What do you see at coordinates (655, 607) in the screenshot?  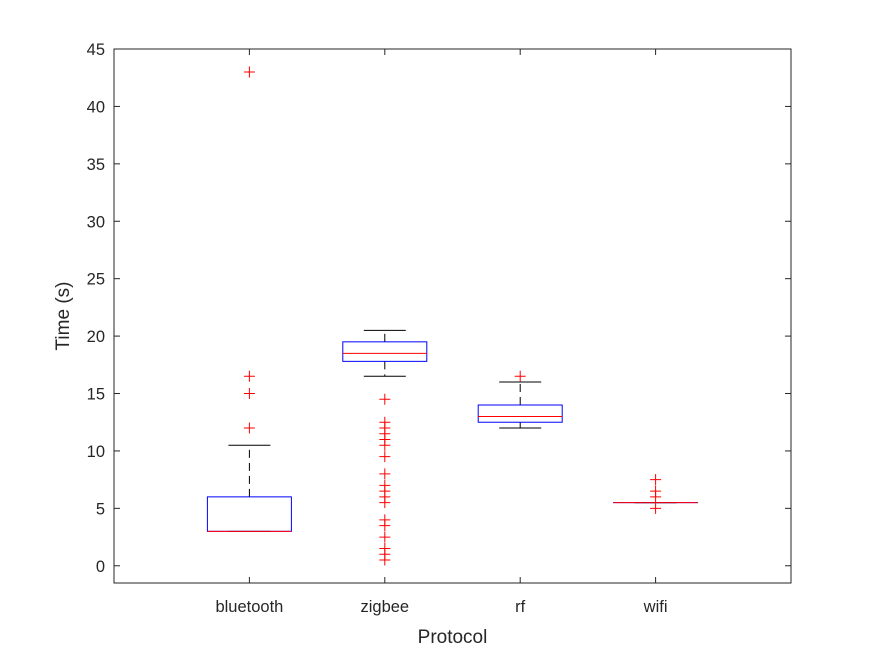 I see `x-tick-label: wifi` at bounding box center [655, 607].